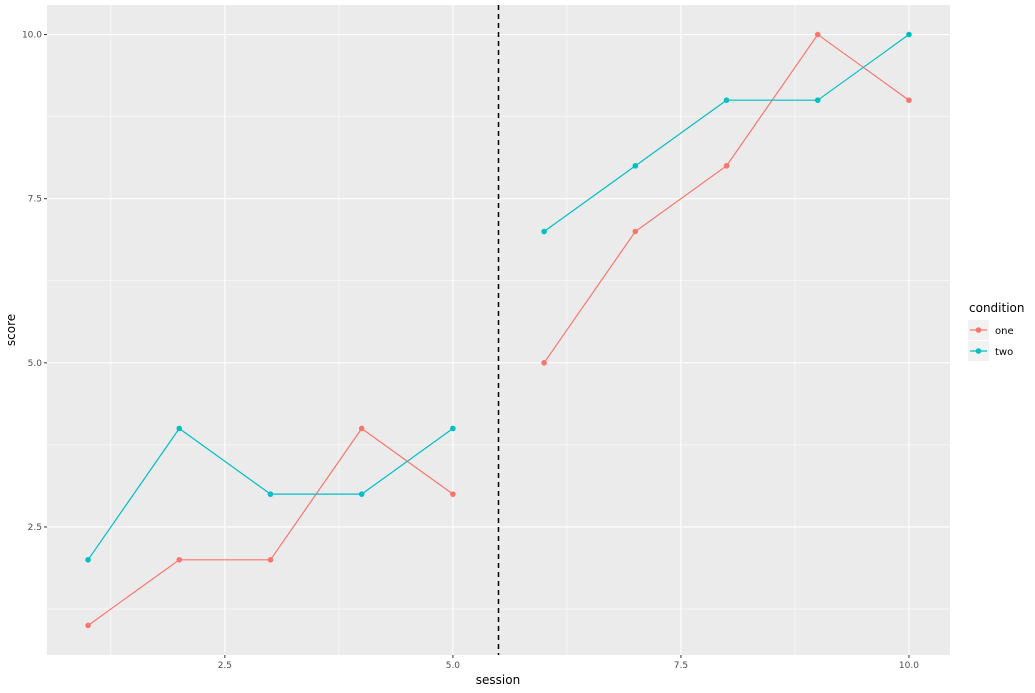  I want to click on legend-label: one, so click(1004, 331).